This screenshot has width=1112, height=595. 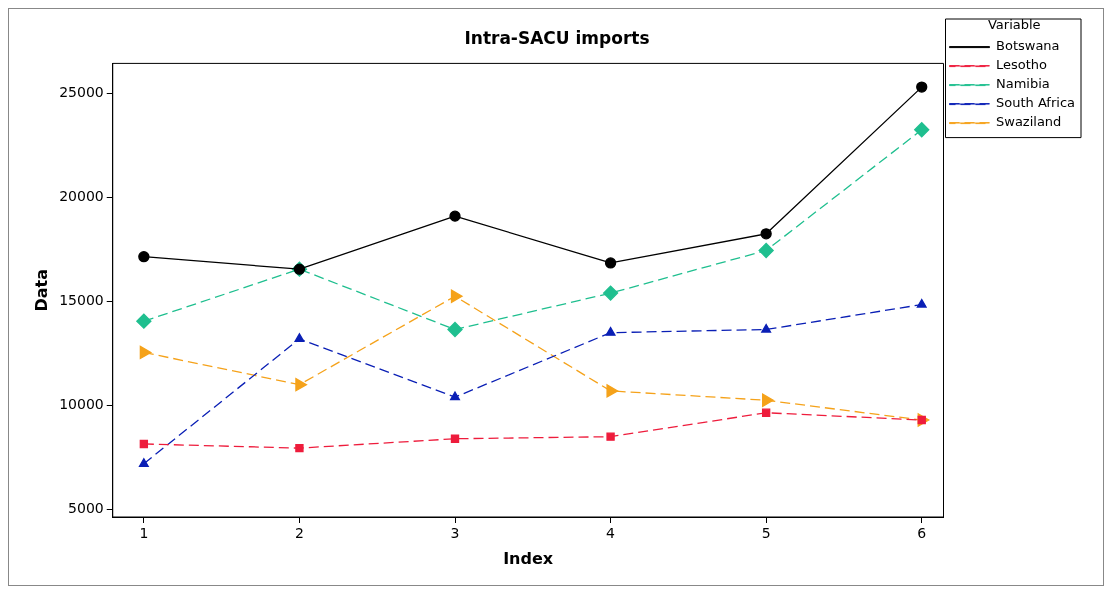 What do you see at coordinates (81, 92) in the screenshot?
I see `y-tick-label: 25000` at bounding box center [81, 92].